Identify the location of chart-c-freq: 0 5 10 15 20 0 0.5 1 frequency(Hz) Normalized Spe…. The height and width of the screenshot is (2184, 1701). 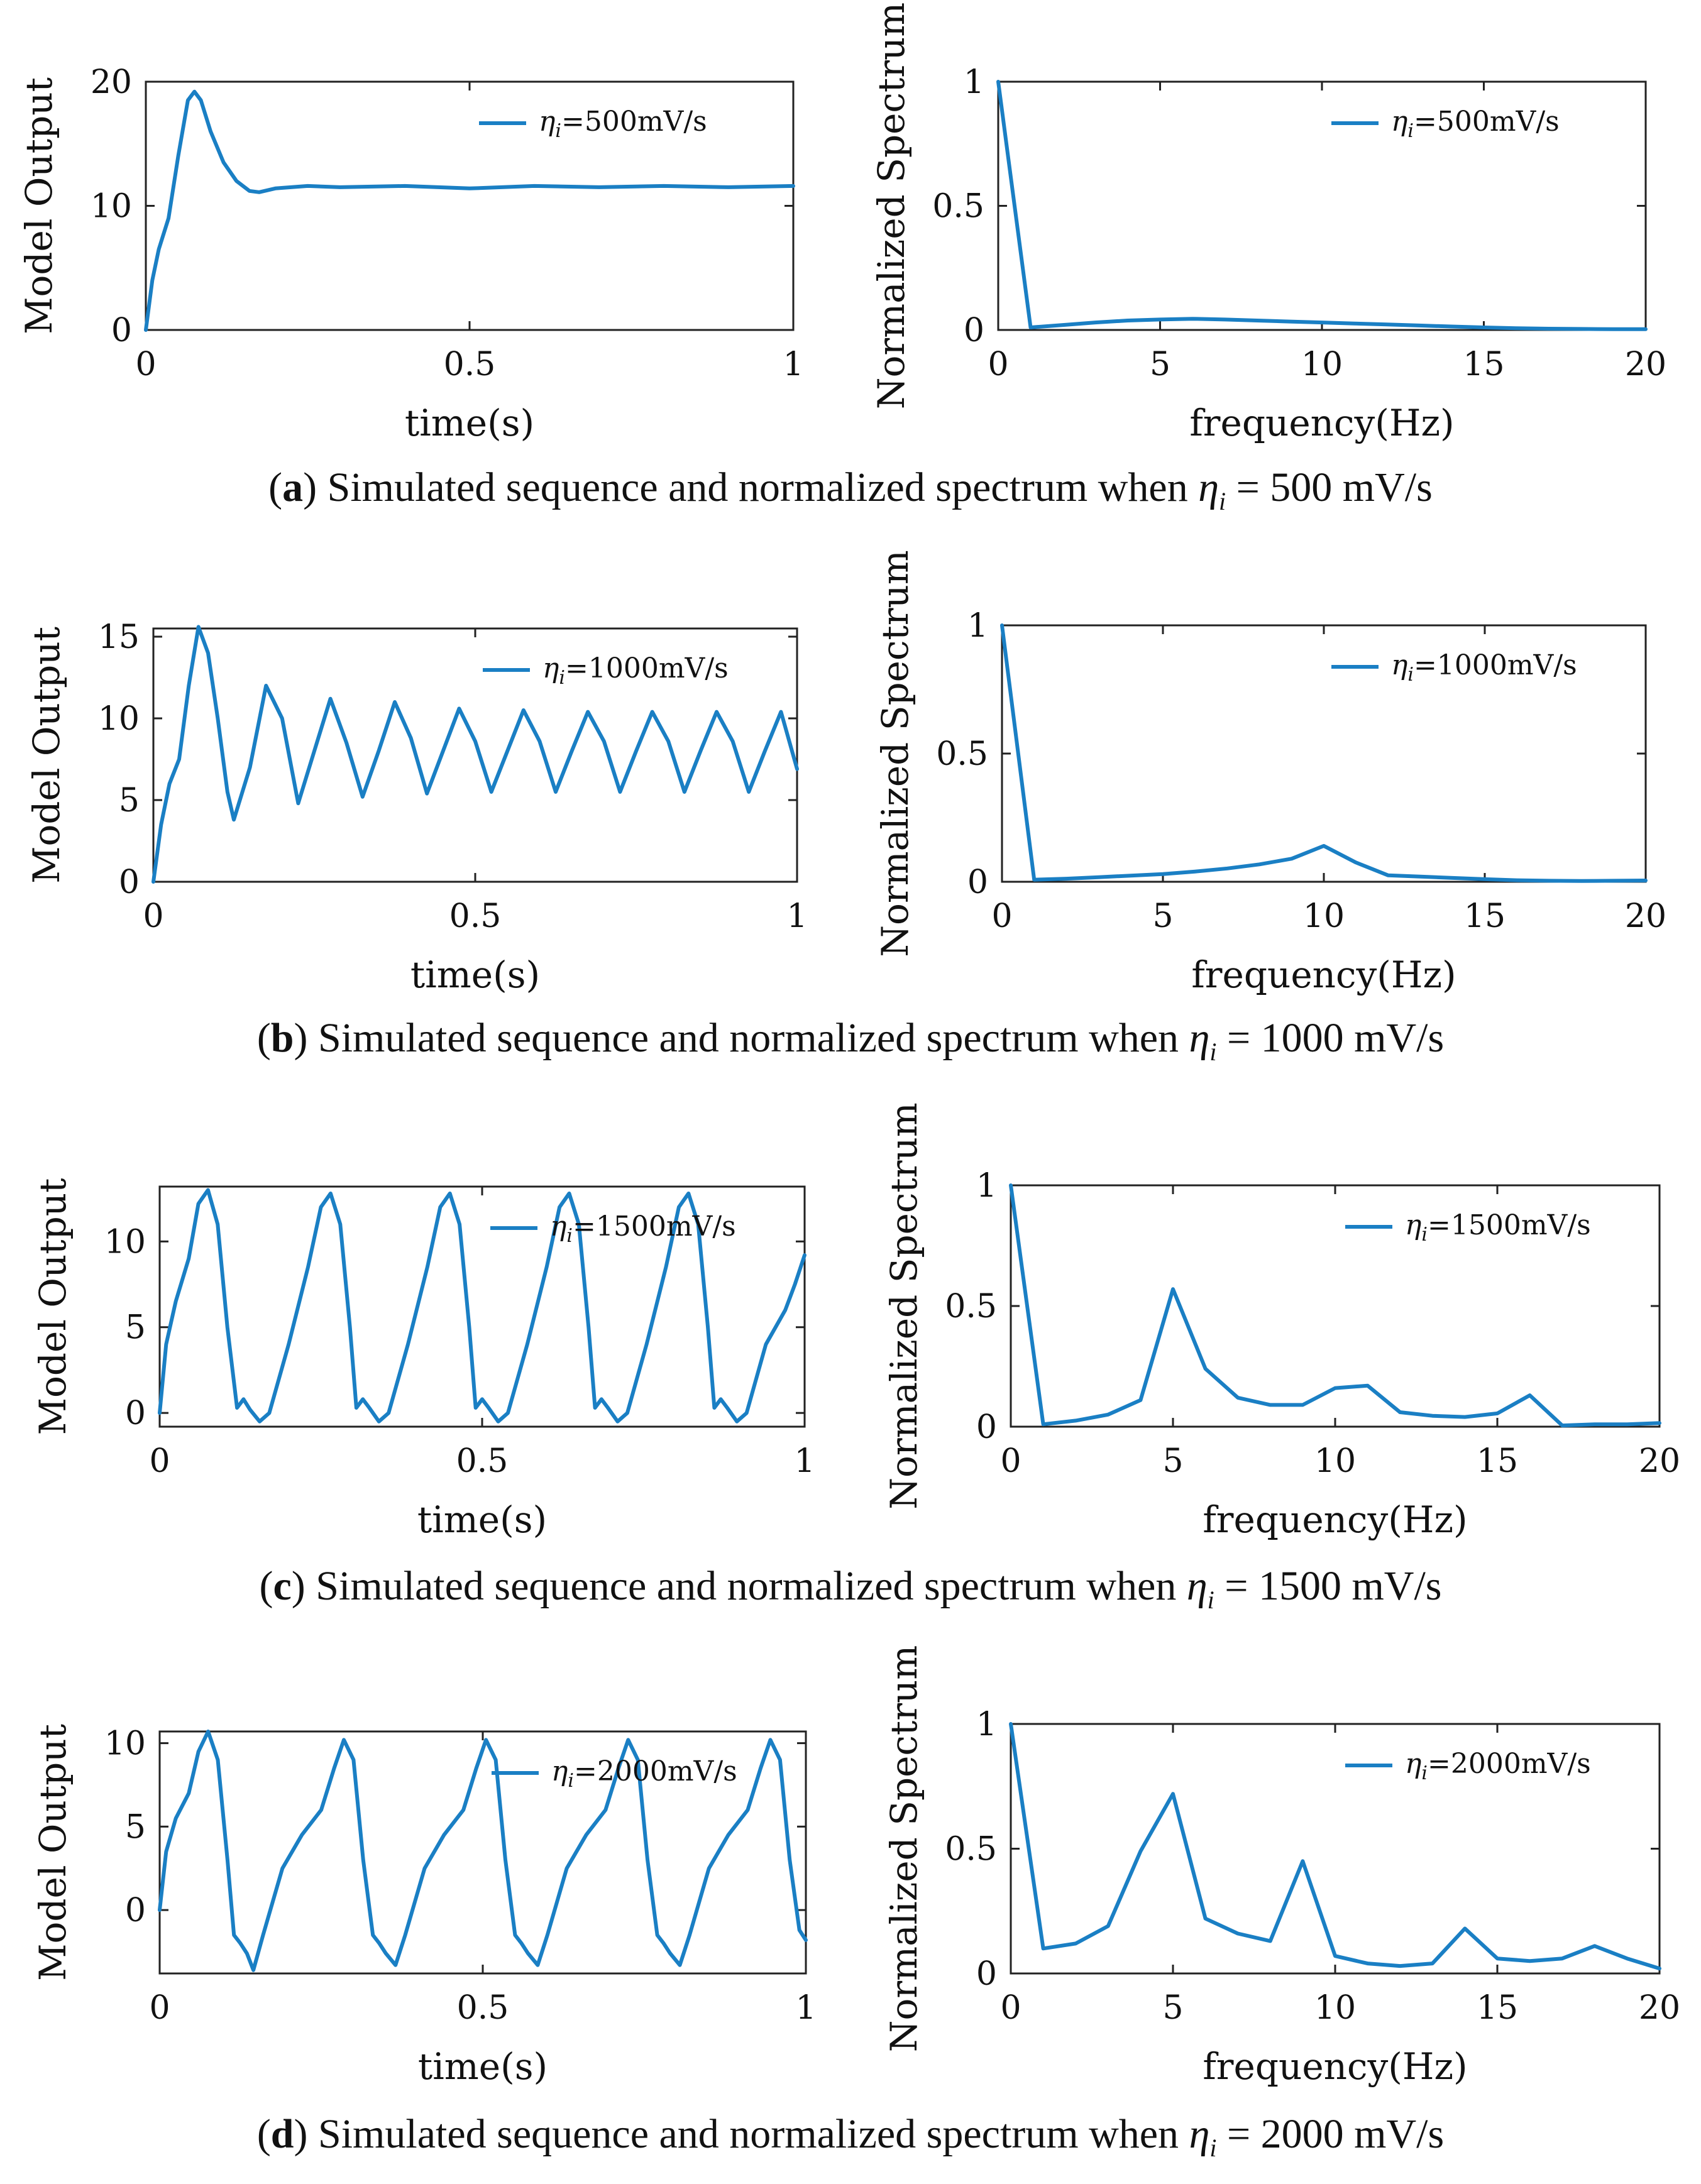
(1281, 1321).